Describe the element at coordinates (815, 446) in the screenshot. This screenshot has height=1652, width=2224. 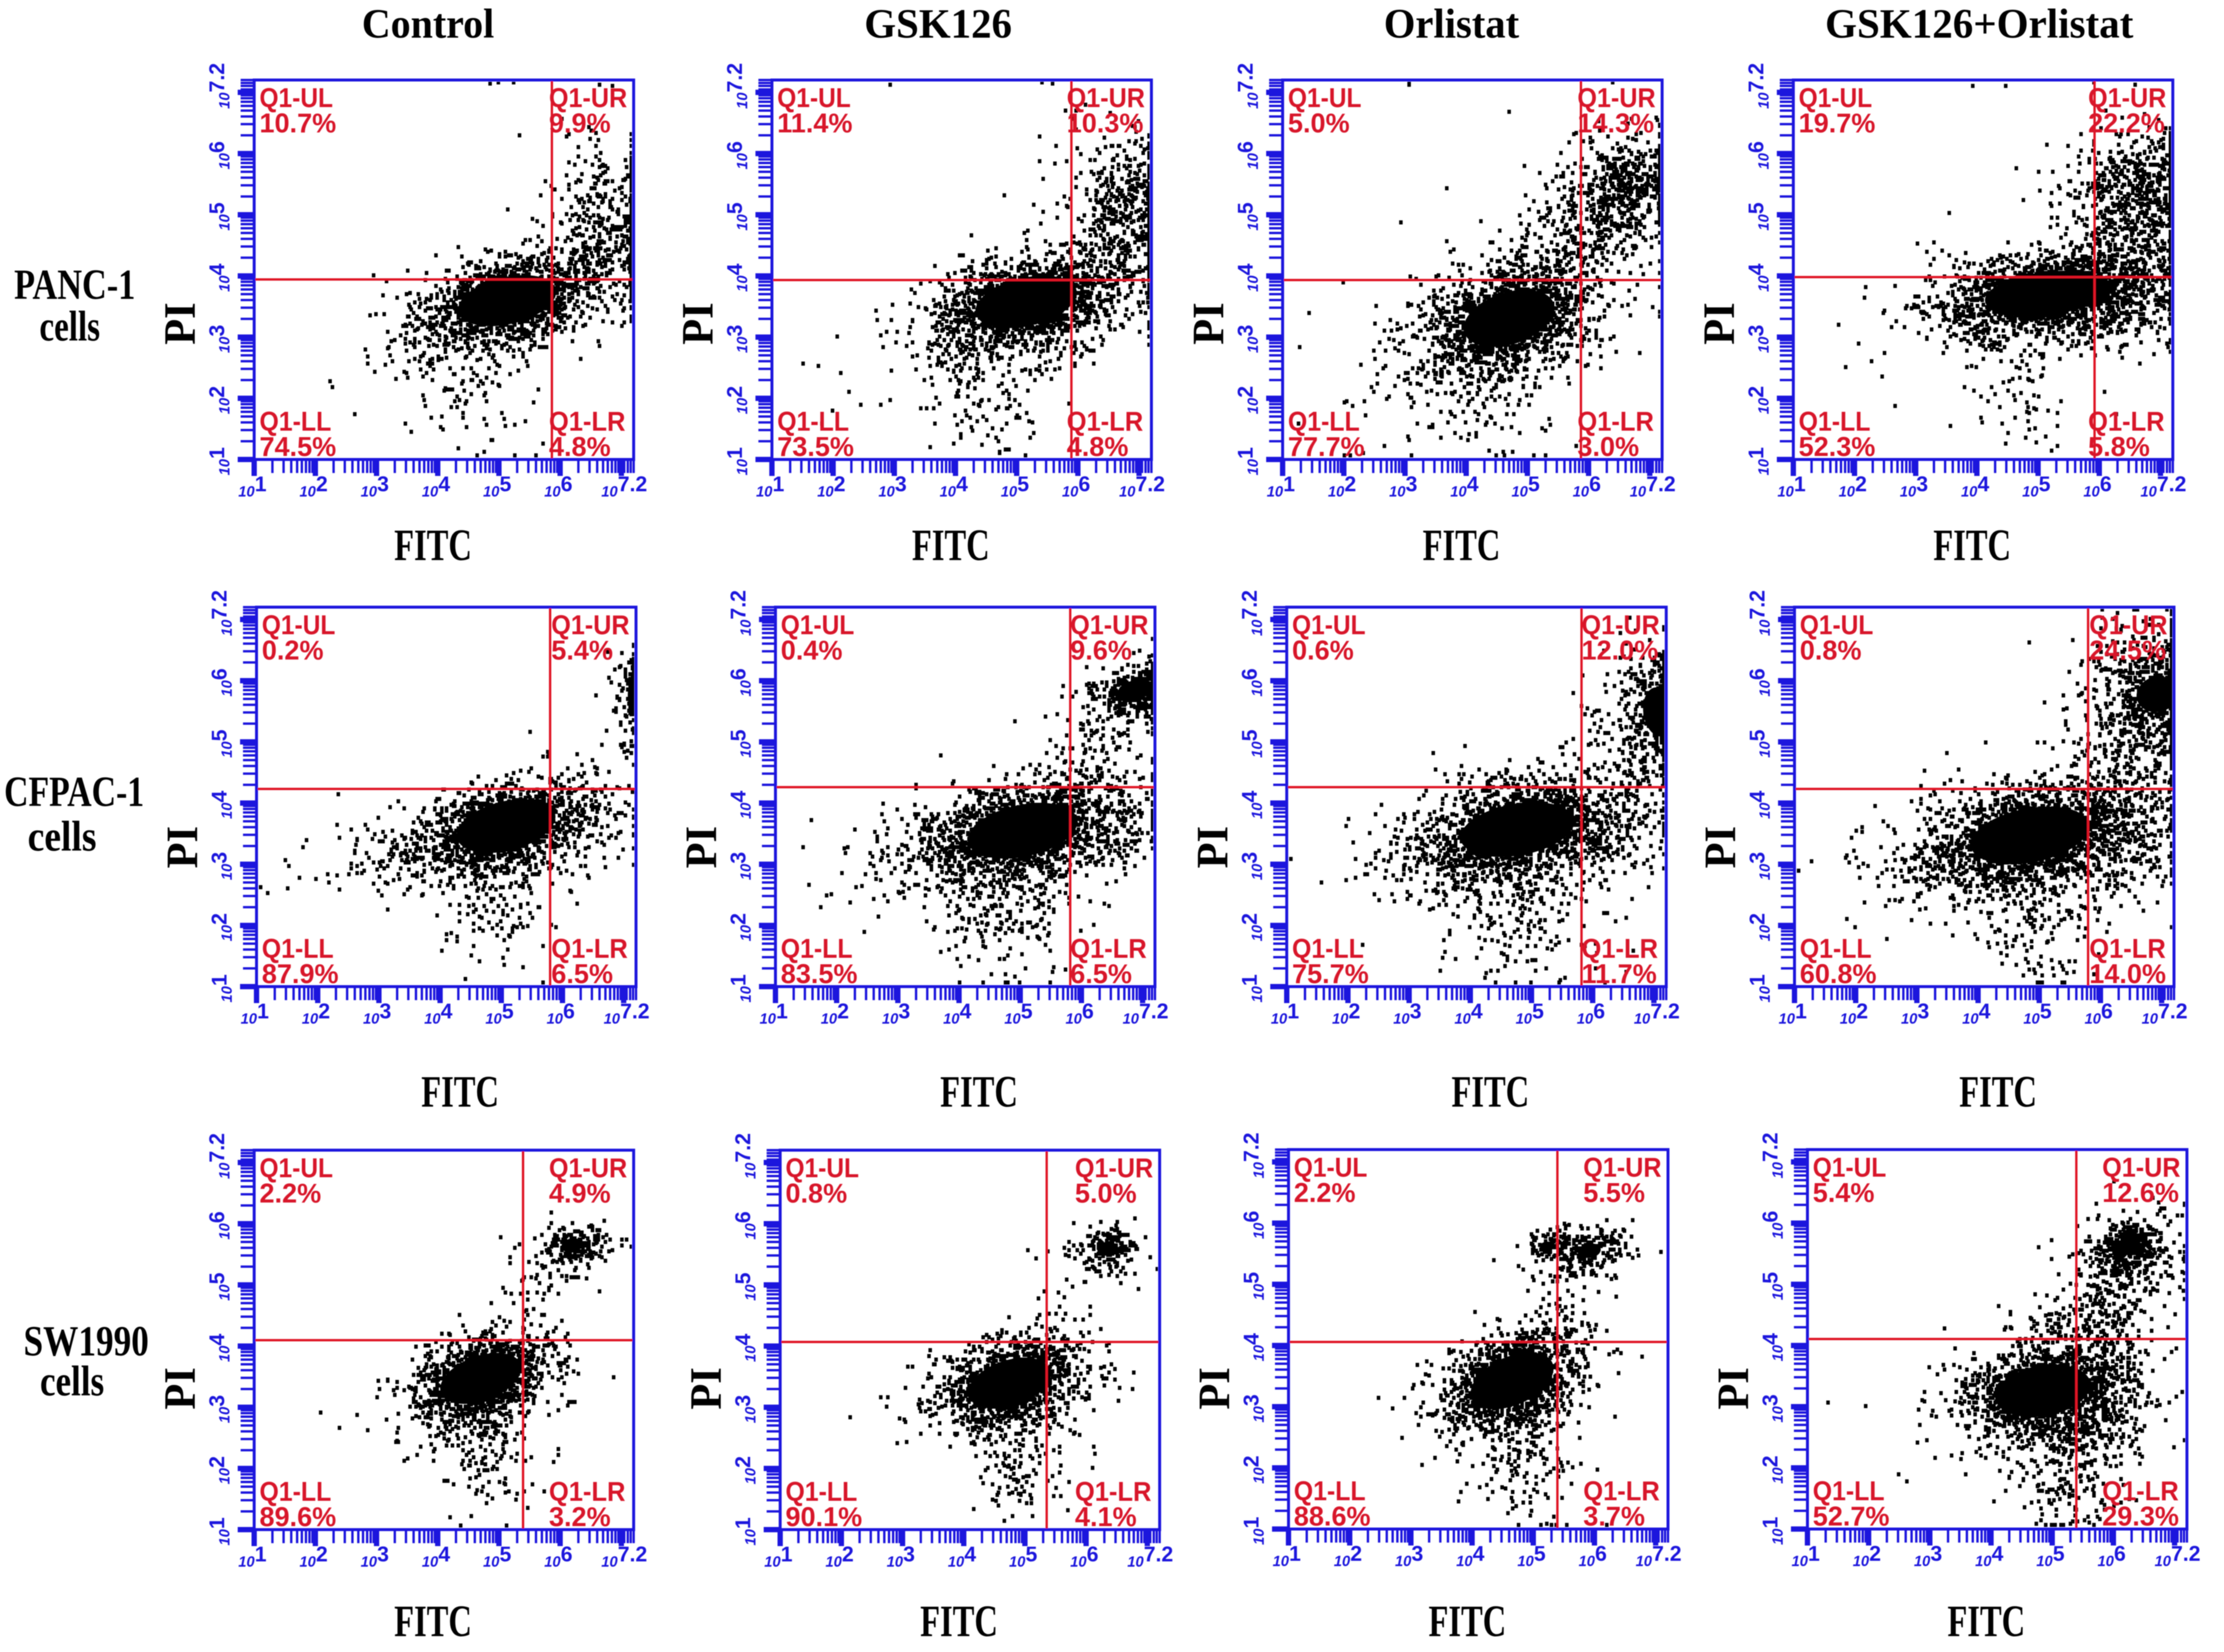
I see `svg-text: 73.5%` at that location.